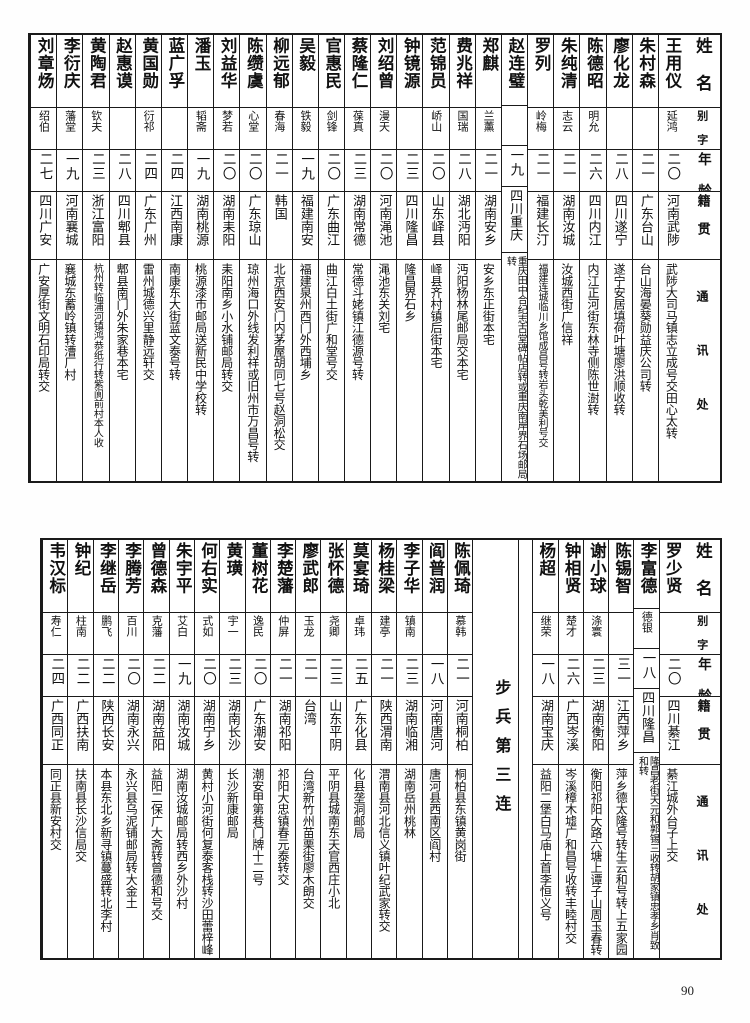 This screenshot has width=750, height=1023. Describe the element at coordinates (258, 671) in the screenshot. I see `entry-age-text: 二〇` at that location.